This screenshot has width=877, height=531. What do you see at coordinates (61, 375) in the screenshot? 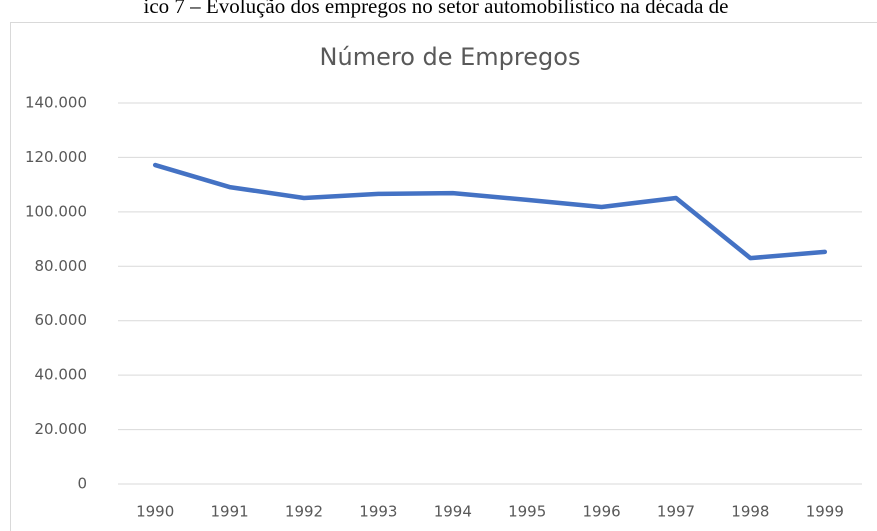
I see `y-tick-label: 40.000` at bounding box center [61, 375].